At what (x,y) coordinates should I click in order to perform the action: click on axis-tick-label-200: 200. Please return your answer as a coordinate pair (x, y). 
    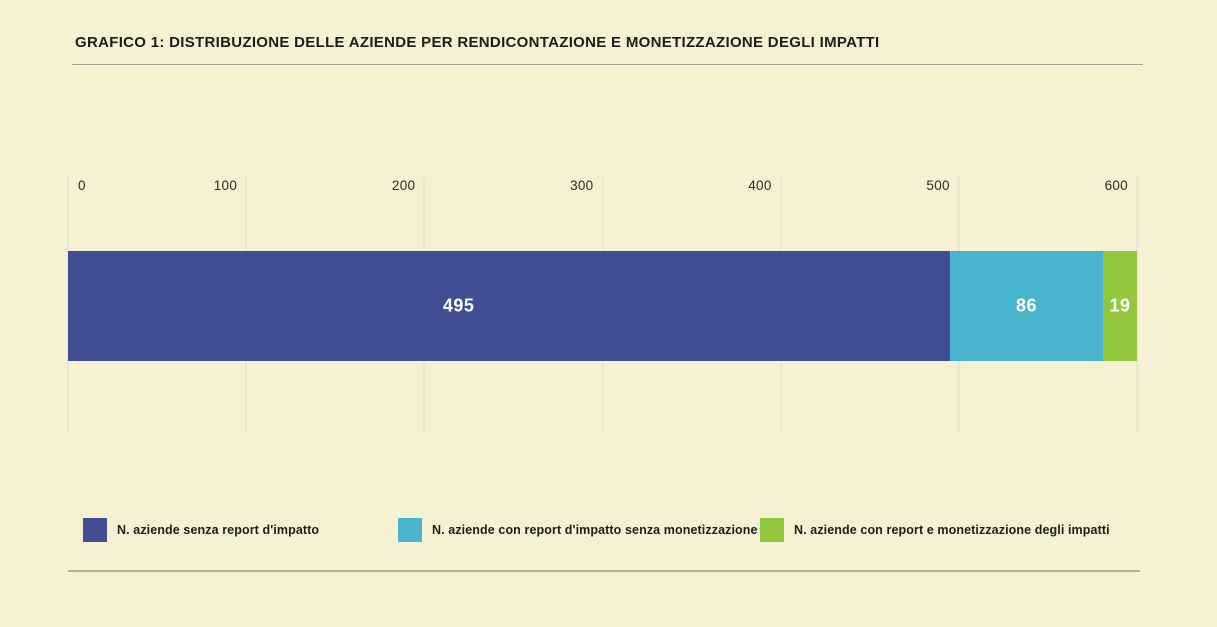
    Looking at the image, I should click on (403, 185).